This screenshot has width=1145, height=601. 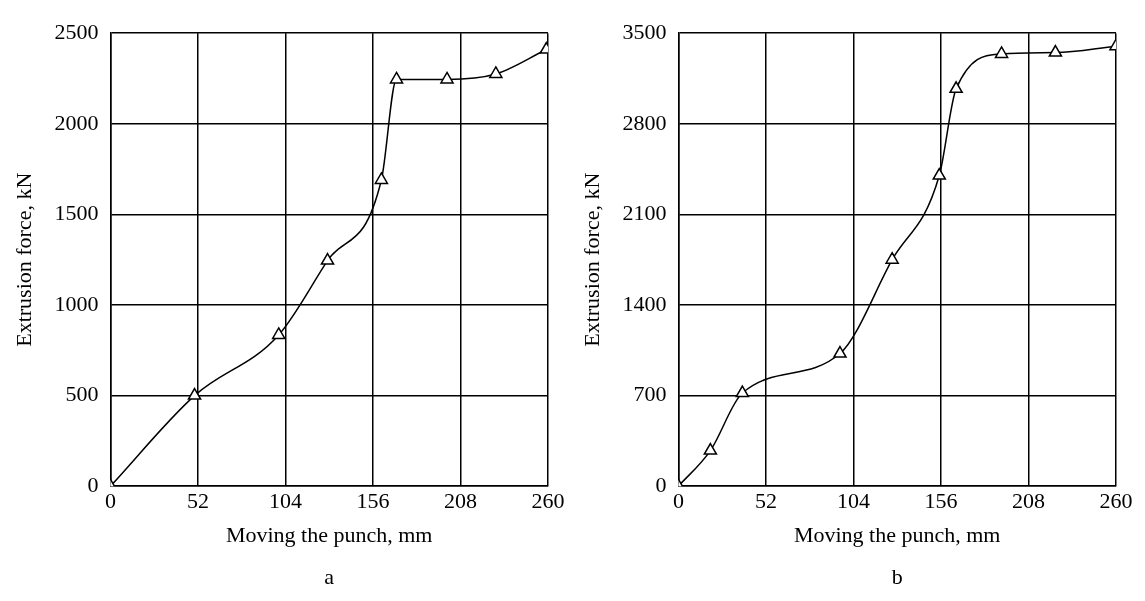 I want to click on y-tick-label: 2000, so click(x=76, y=122).